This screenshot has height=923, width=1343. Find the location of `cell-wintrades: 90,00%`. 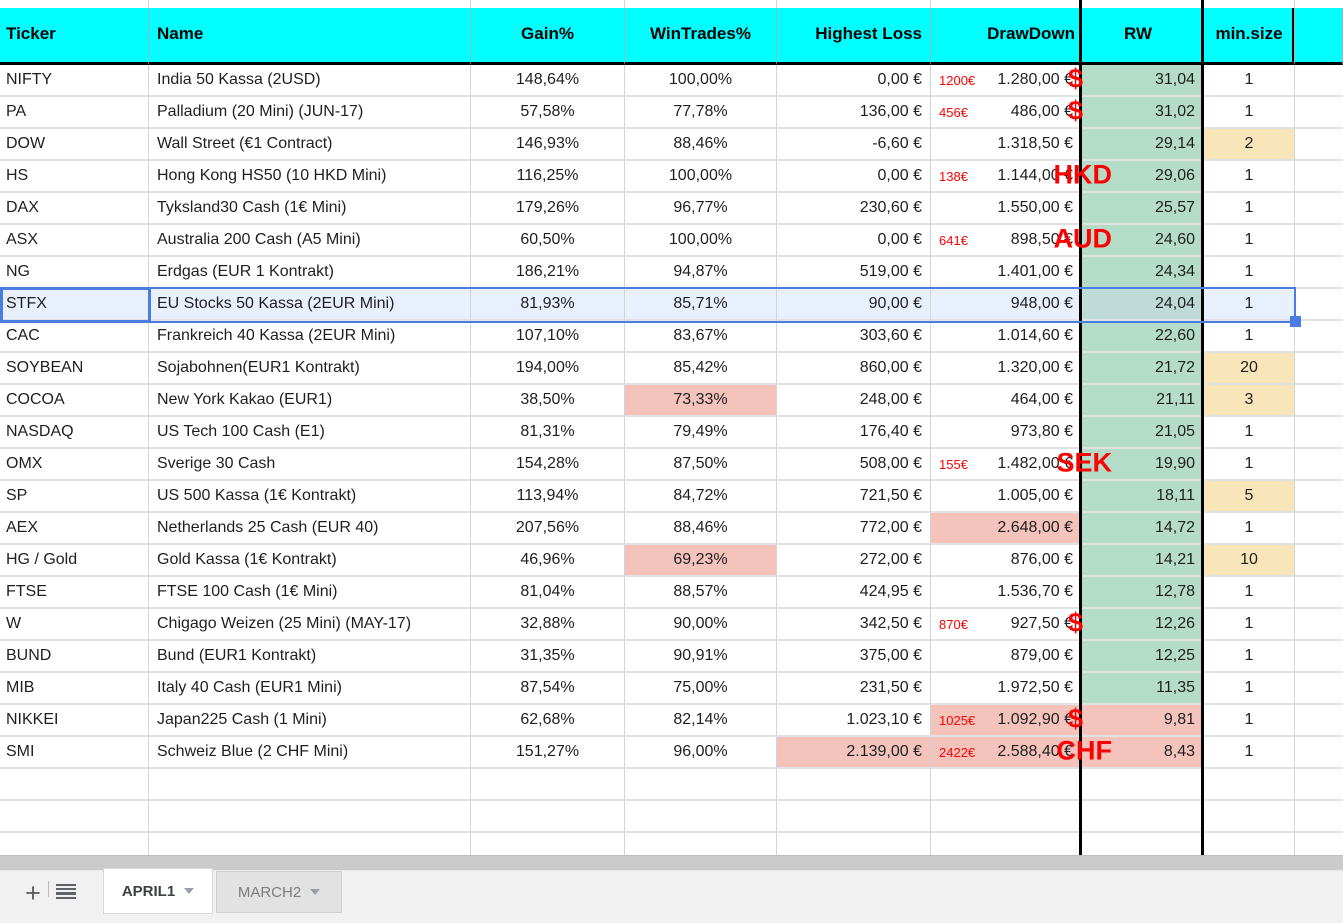

cell-wintrades: 90,00% is located at coordinates (701, 625).